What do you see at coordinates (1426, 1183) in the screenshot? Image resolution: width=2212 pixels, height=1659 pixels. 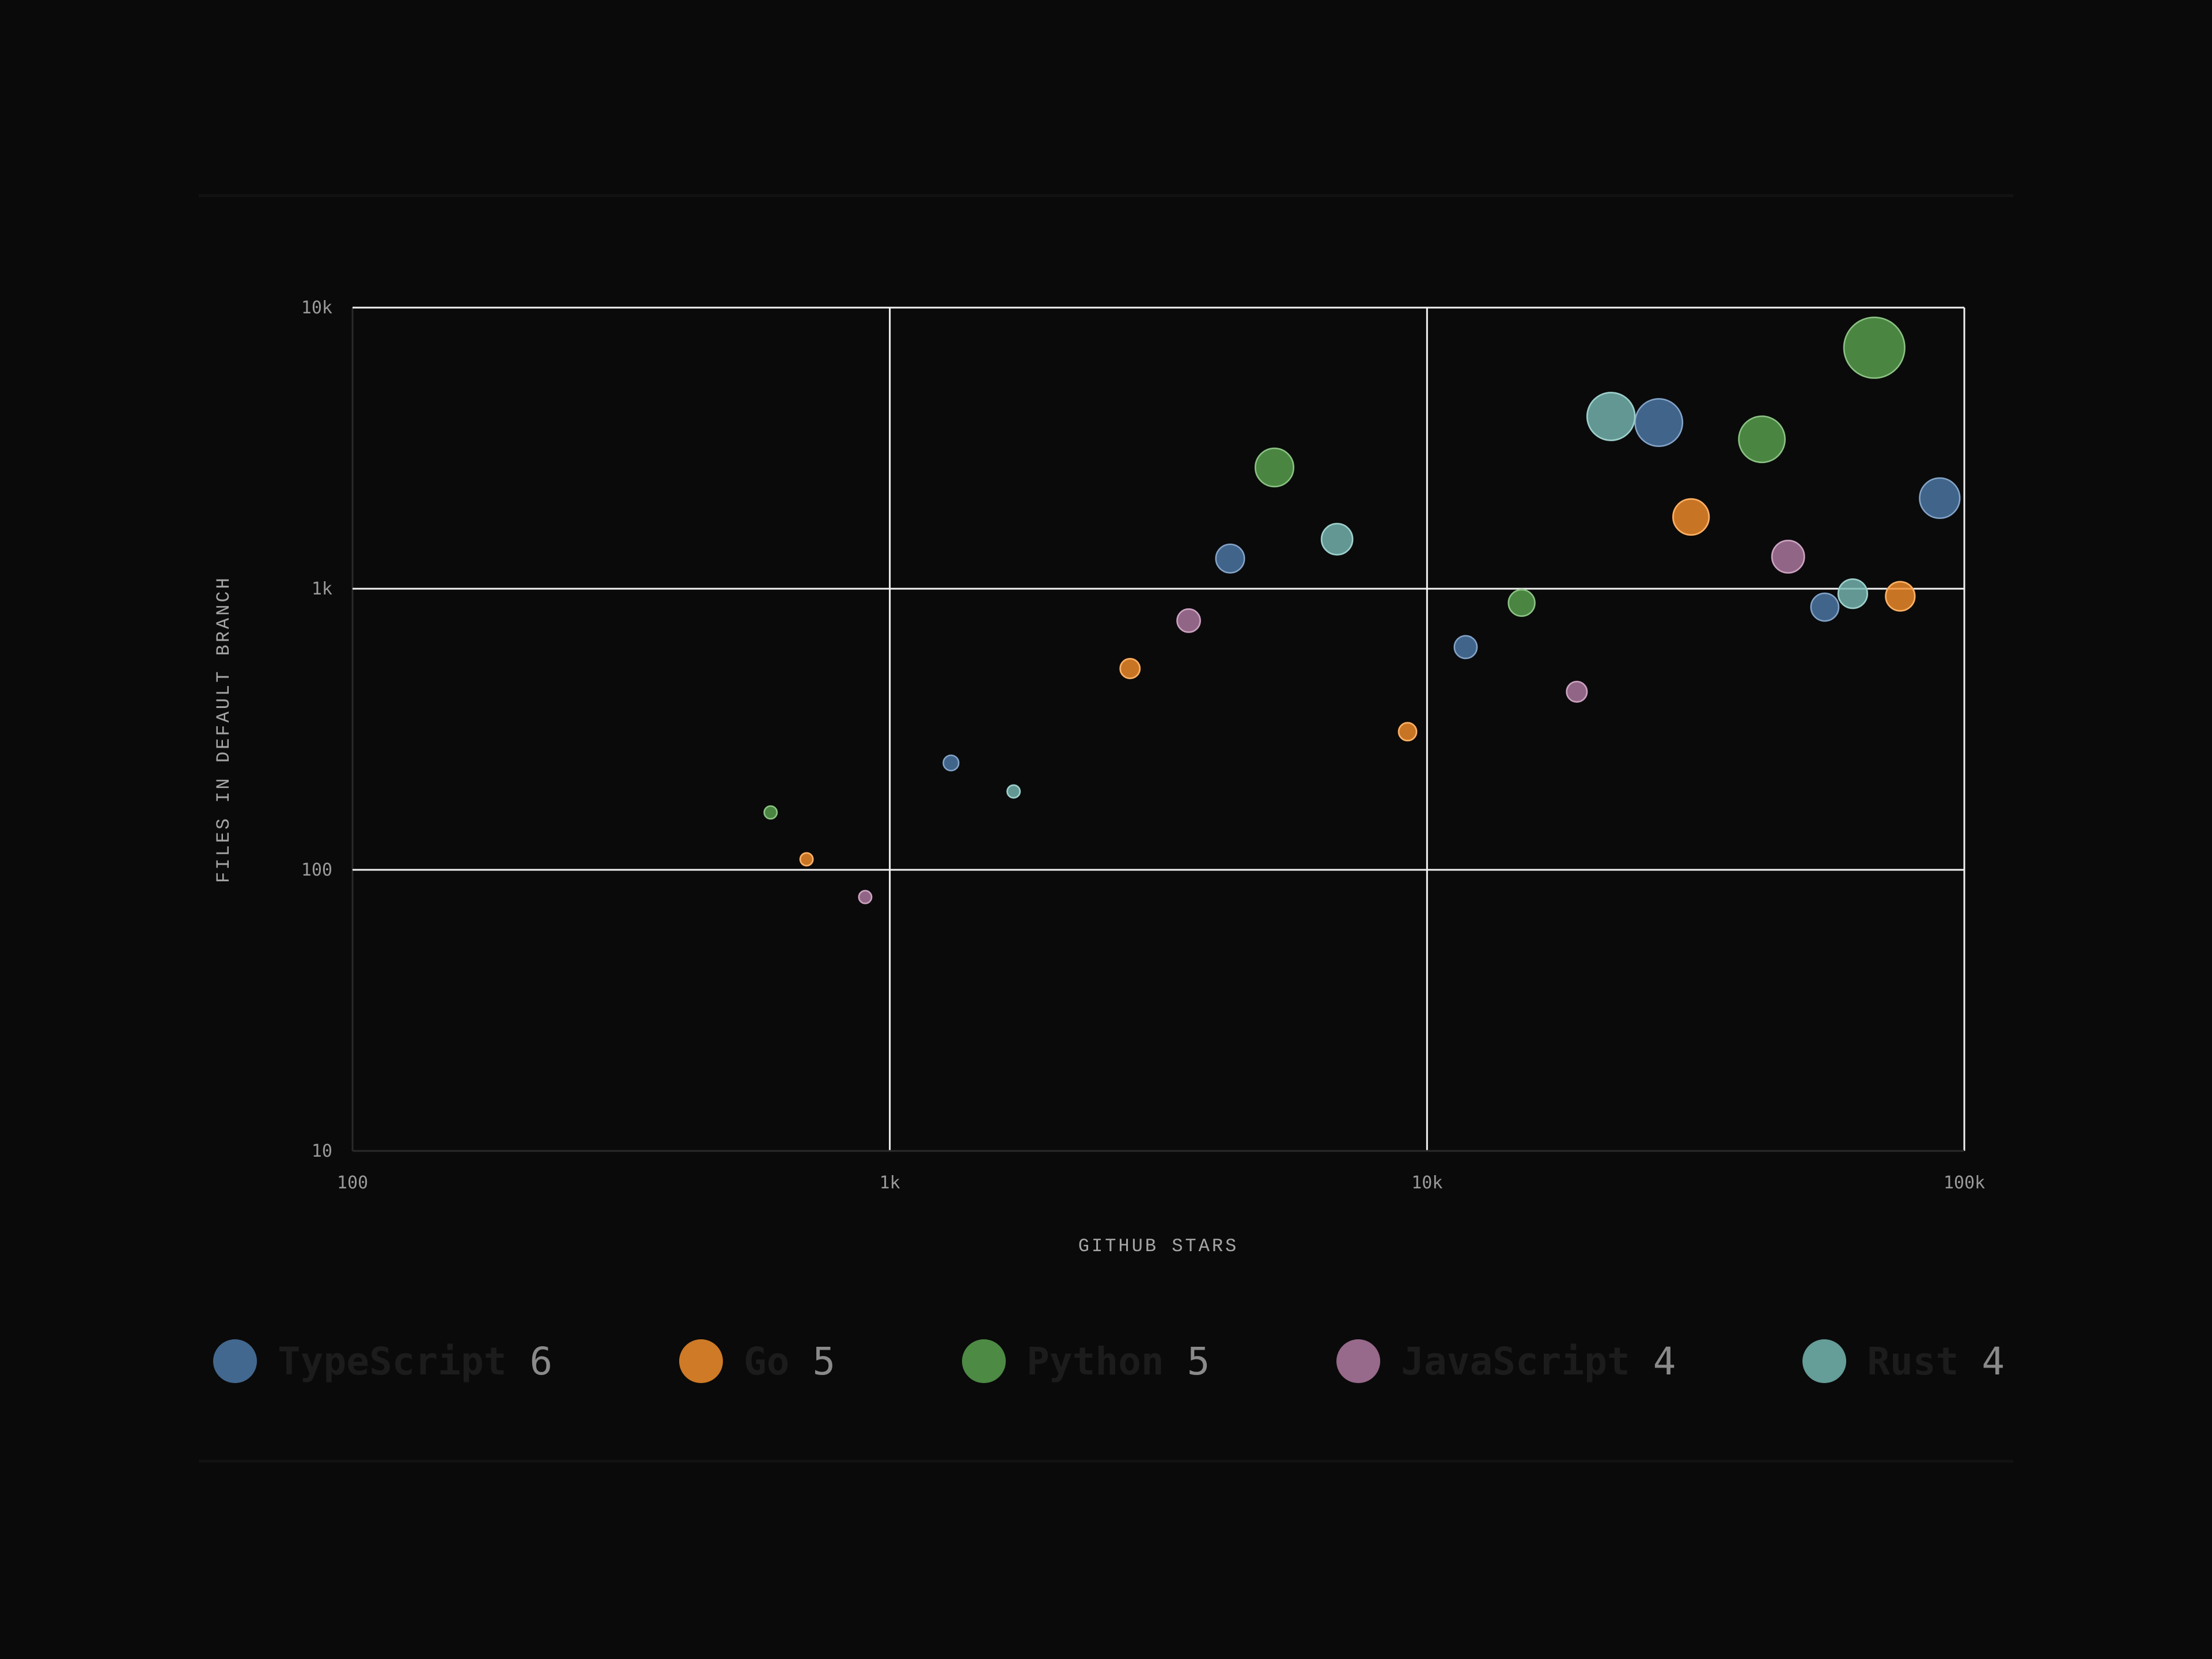 I see `x-tick-label: 10k` at bounding box center [1426, 1183].